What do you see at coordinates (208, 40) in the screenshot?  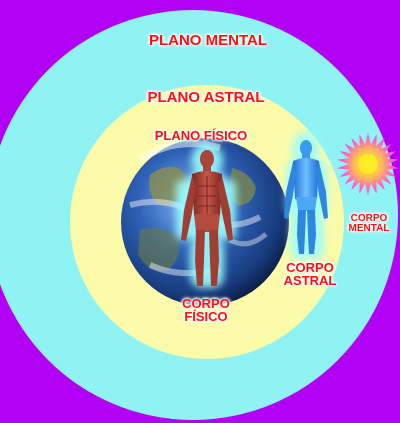 I see `plano-mental-label: PLANO MENTAL` at bounding box center [208, 40].